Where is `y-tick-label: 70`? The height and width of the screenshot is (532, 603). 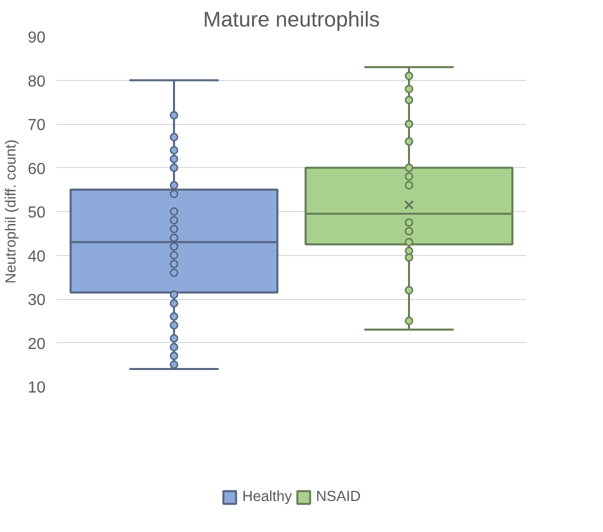
y-tick-label: 70 is located at coordinates (37, 125).